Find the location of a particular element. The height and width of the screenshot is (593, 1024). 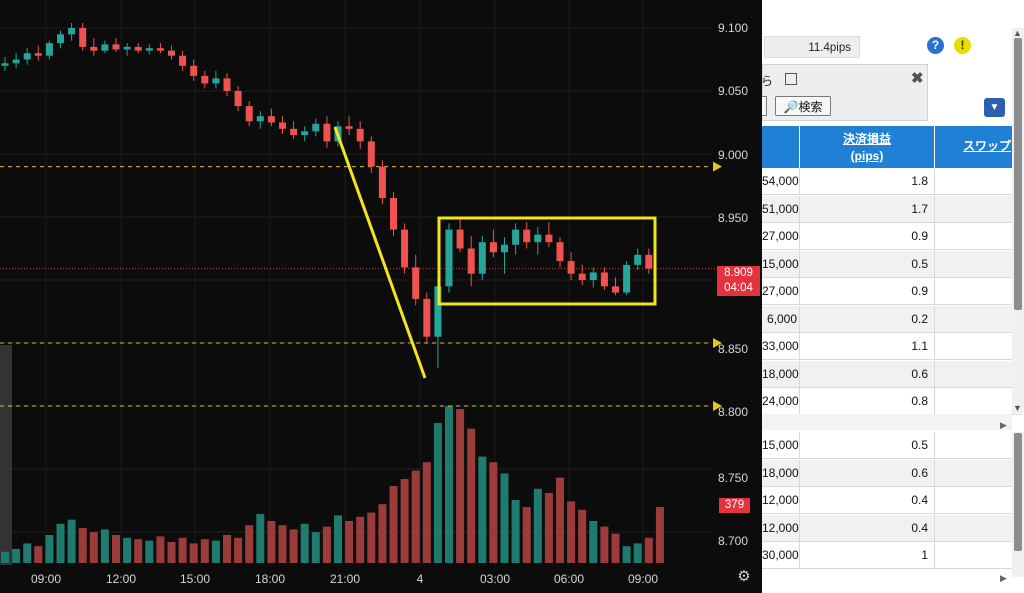

scrollbar-thumb-bottom is located at coordinates (1018, 492).